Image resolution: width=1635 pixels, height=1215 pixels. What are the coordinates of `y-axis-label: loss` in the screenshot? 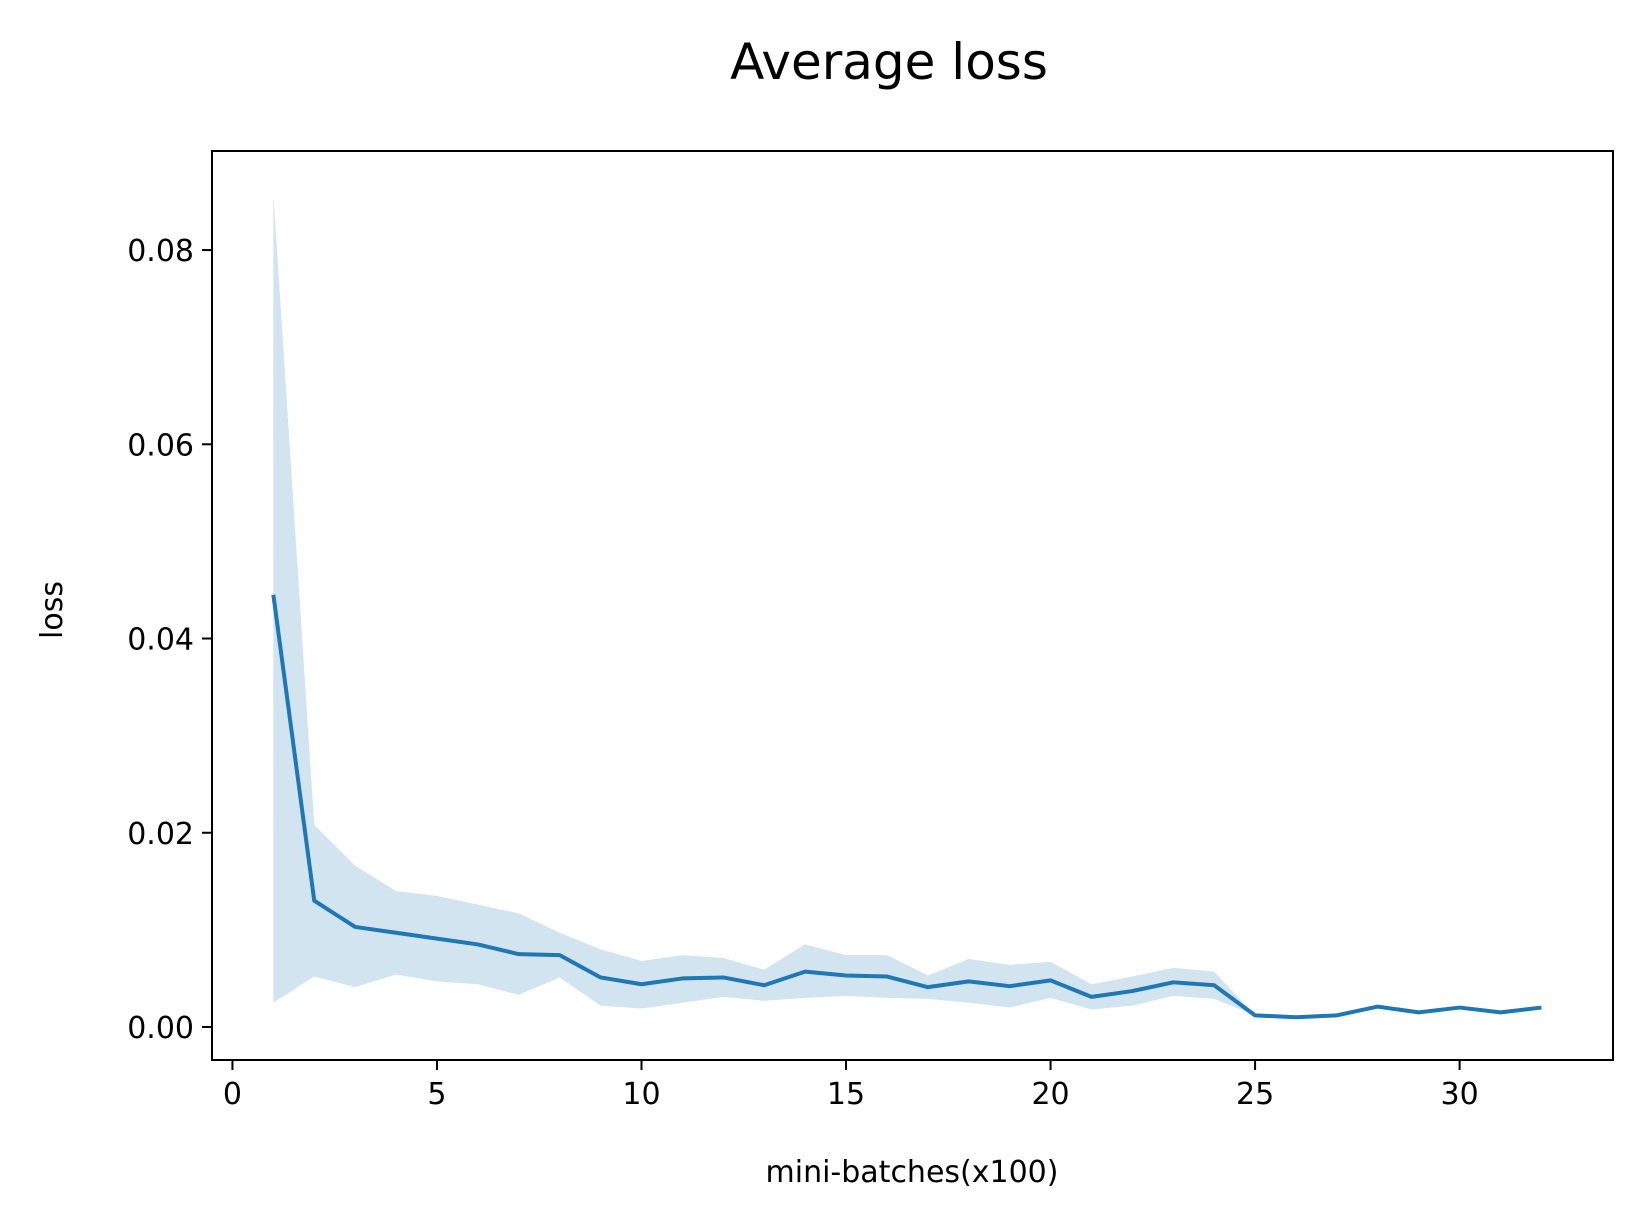 It's located at (52, 610).